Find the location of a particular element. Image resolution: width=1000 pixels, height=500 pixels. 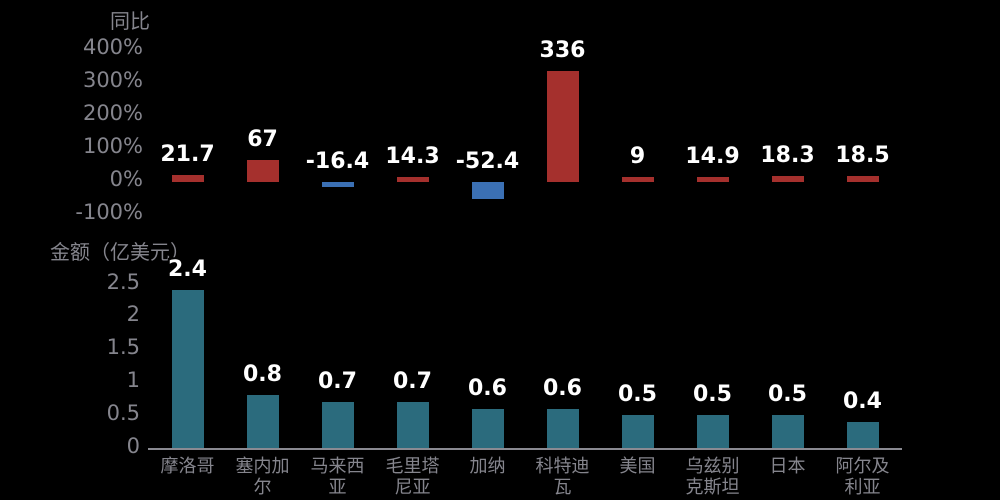

growth-bar-value: -52.4 is located at coordinates (487, 161).